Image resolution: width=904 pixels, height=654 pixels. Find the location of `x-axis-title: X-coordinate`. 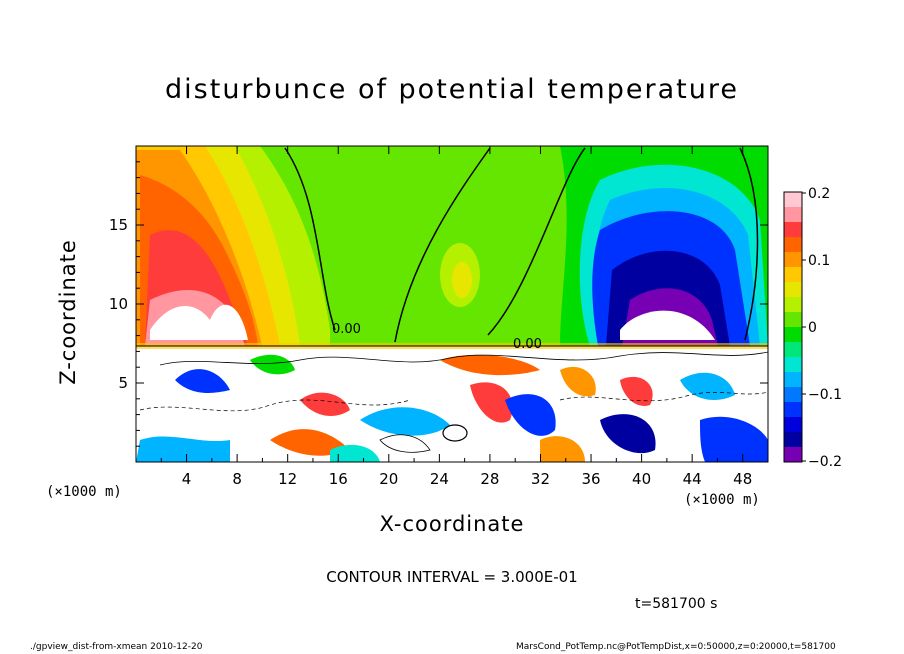

x-axis-title: X-coordinate is located at coordinates (452, 524).